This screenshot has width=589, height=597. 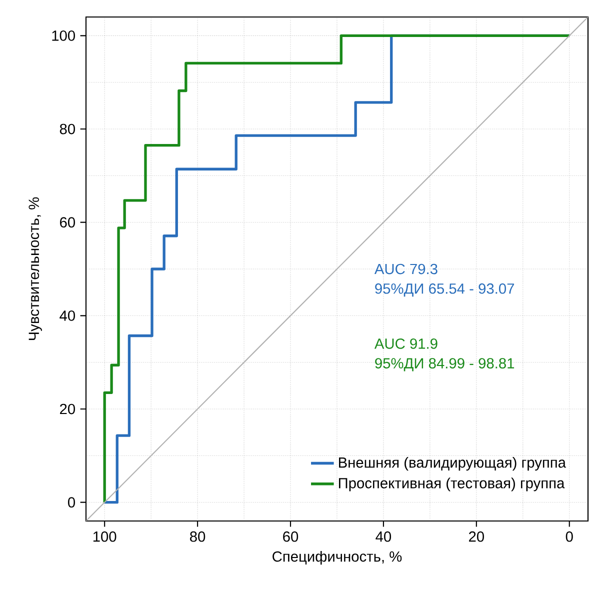 I want to click on x-tick-label: 100, so click(x=104, y=536).